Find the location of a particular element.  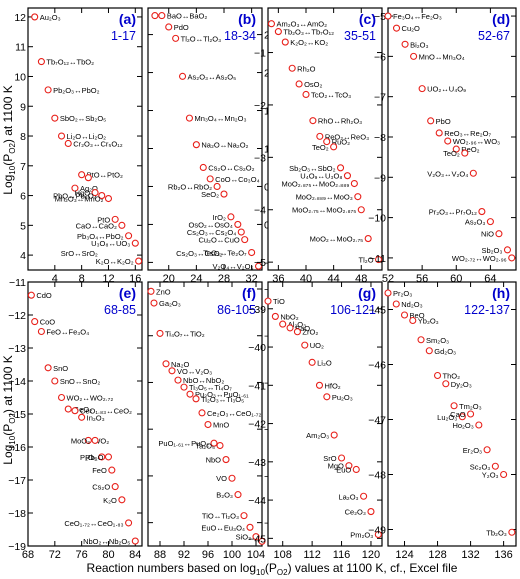

data-label: Y₂O₃ is located at coordinates (490, 475).